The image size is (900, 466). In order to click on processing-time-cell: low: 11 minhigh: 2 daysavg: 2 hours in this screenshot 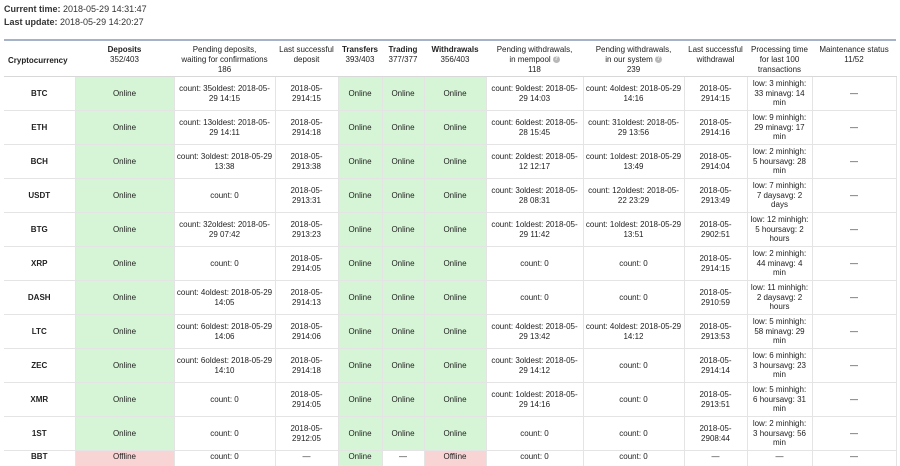, I will do `click(779, 298)`.